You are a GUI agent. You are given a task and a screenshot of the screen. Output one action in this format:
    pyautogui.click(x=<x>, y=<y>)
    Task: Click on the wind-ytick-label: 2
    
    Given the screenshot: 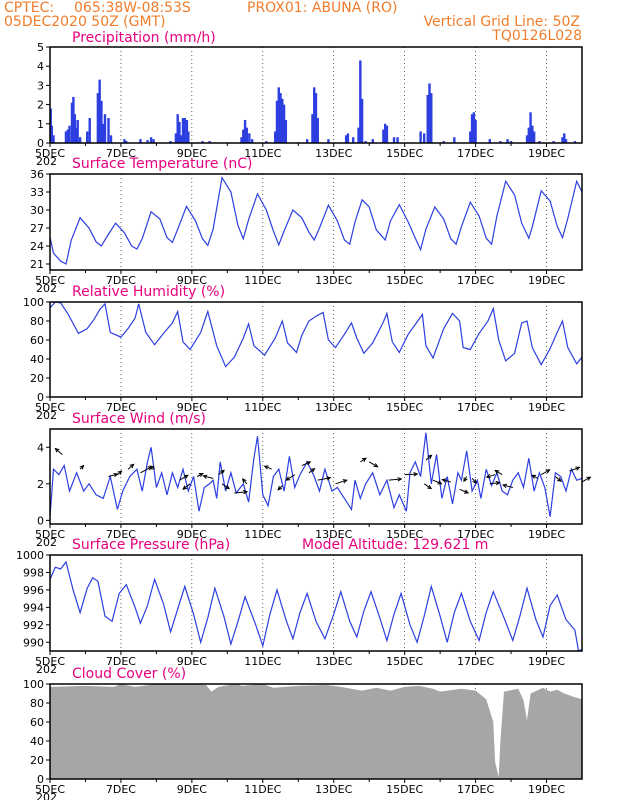 What is the action you would take?
    pyautogui.click(x=40, y=484)
    